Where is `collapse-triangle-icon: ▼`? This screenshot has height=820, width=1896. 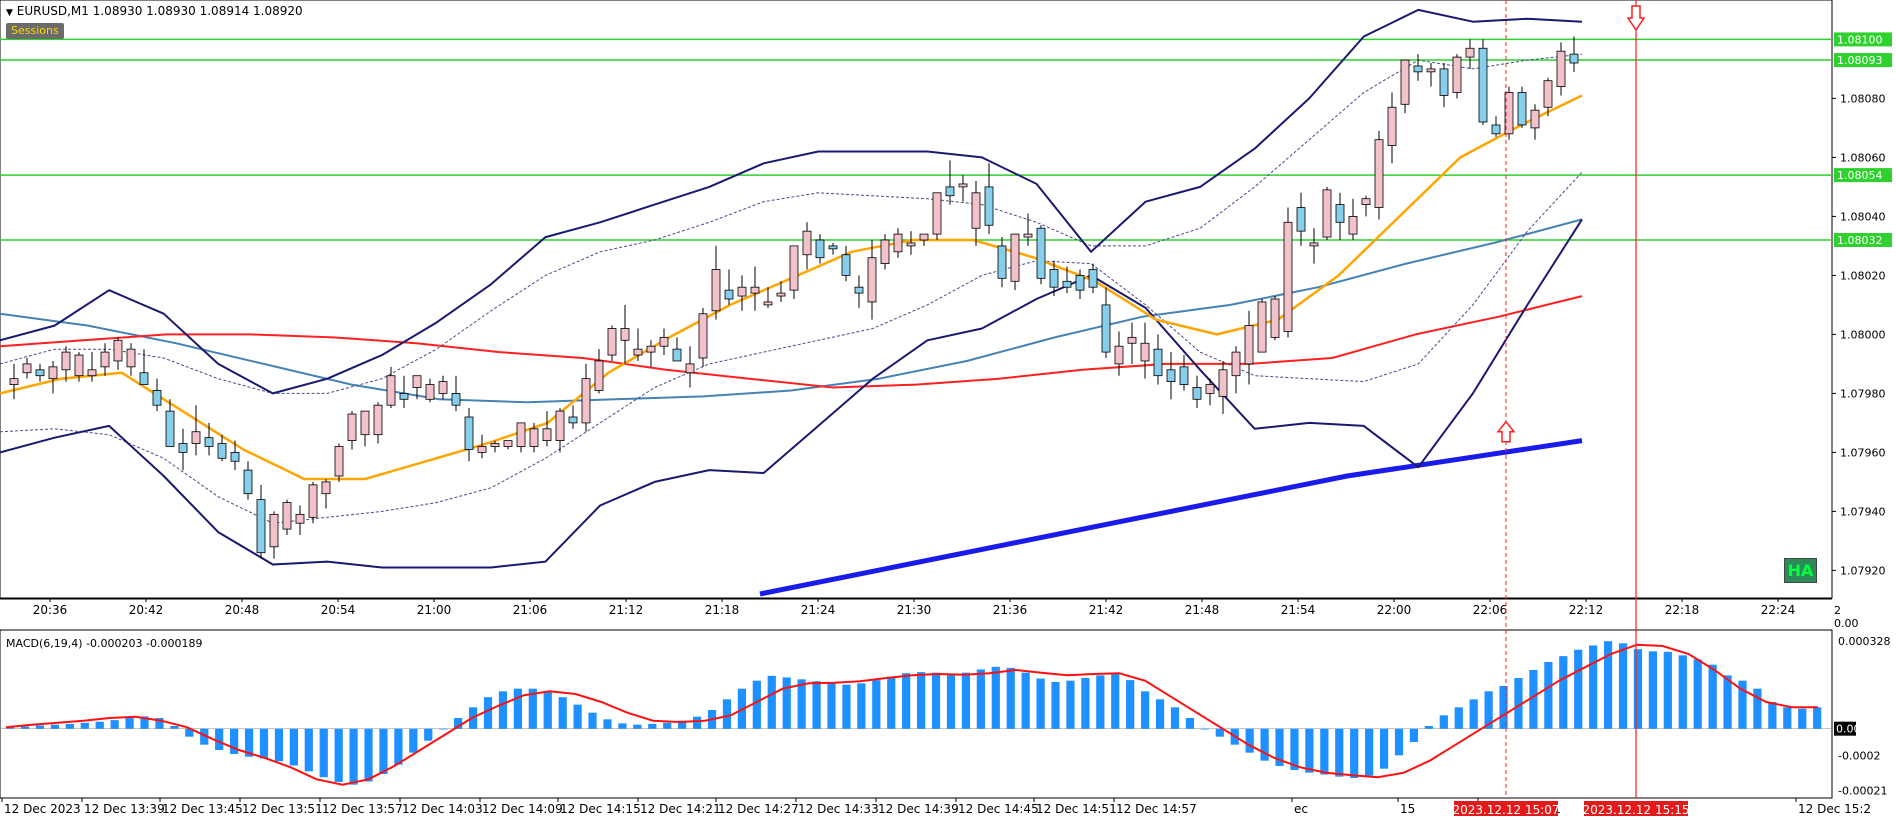
collapse-triangle-icon: ▼ is located at coordinates (9, 13).